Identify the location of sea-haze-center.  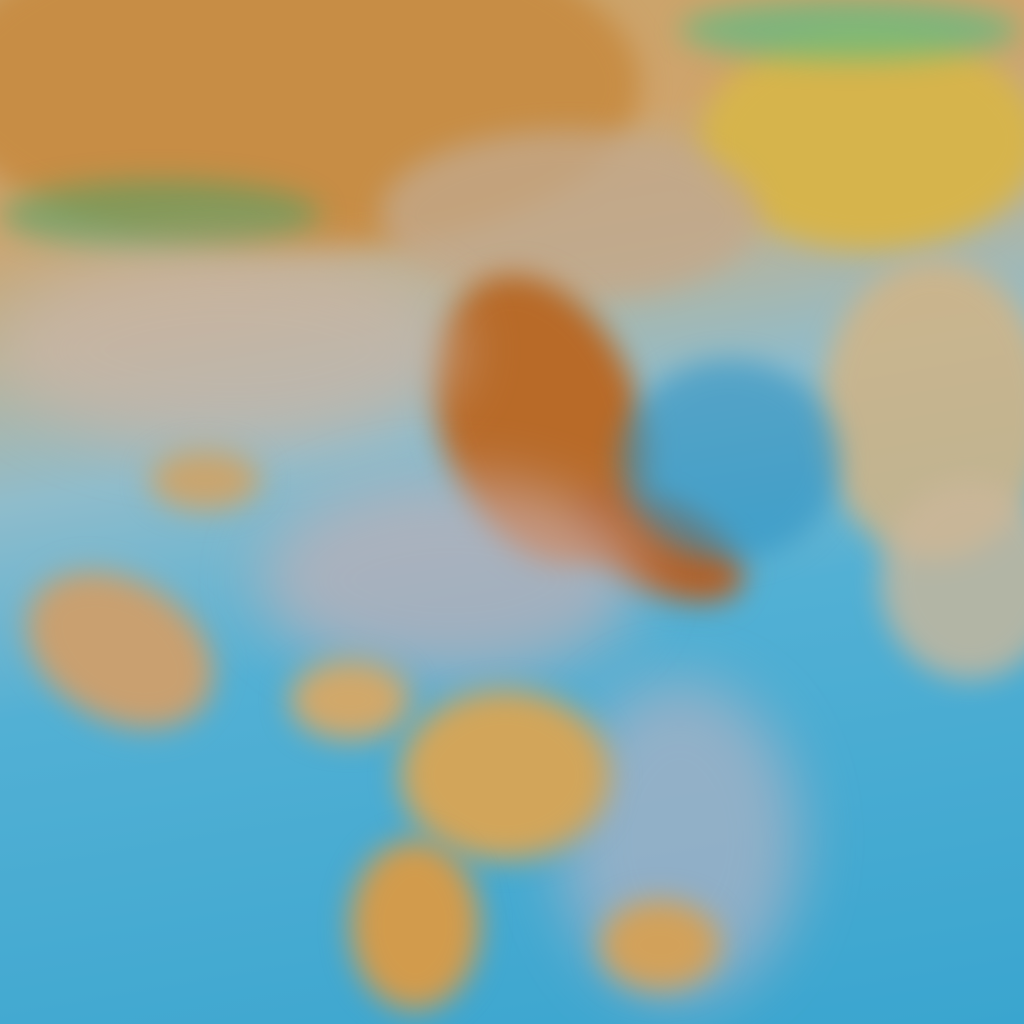
(450, 580).